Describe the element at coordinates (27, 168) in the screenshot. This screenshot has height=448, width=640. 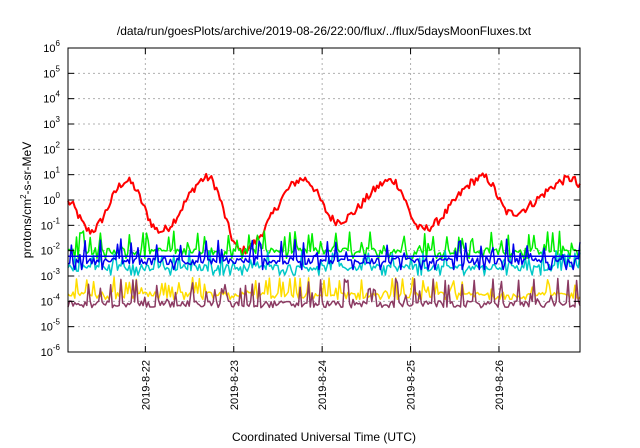
I see `y-axis-label-rest: -s-sr-MeV` at that location.